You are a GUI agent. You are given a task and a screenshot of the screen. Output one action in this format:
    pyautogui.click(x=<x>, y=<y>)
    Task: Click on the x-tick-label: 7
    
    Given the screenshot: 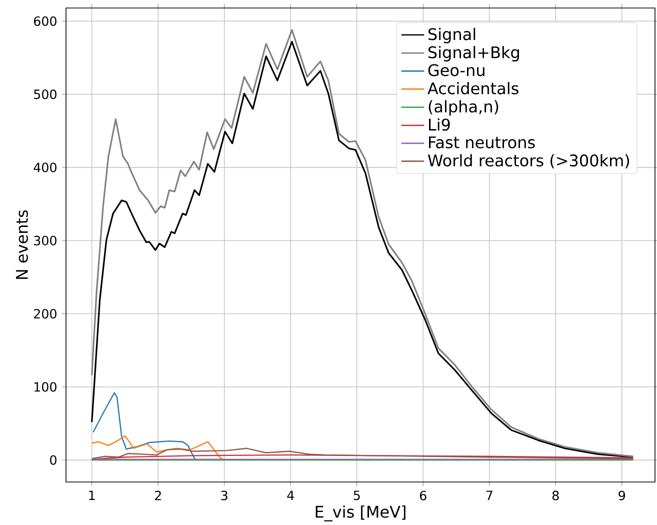 What is the action you would take?
    pyautogui.click(x=489, y=495)
    